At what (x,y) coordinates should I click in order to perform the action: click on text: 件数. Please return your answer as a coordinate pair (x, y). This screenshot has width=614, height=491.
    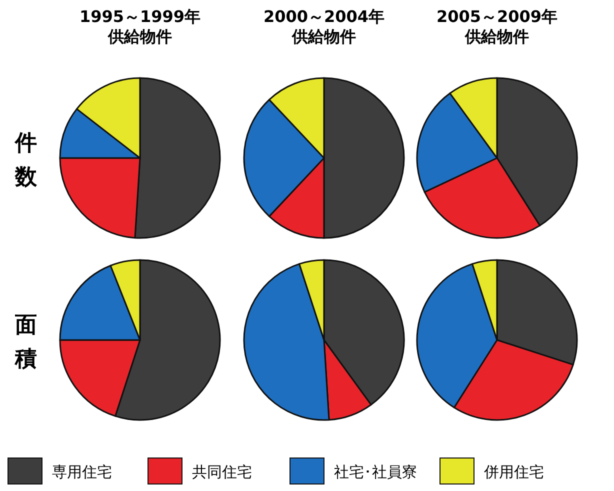
    Looking at the image, I should click on (26, 160).